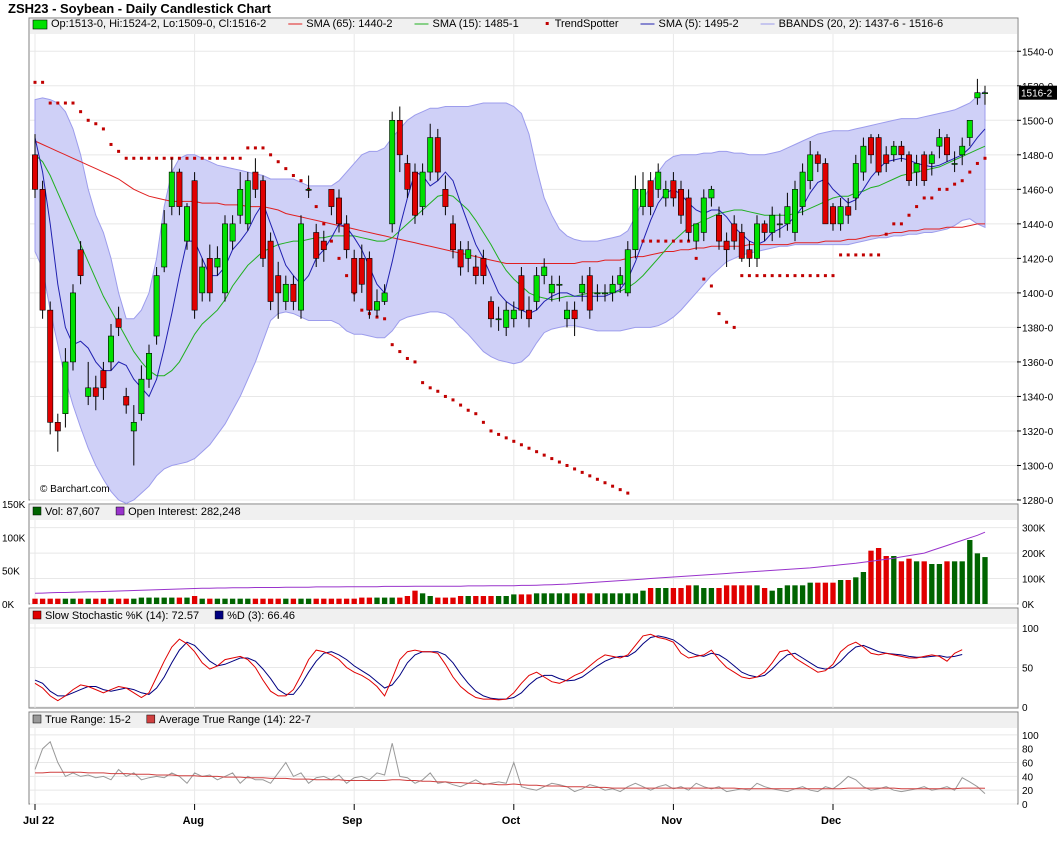 Image resolution: width=1060 pixels, height=851 pixels. What do you see at coordinates (523, 616) in the screenshot?
I see `stochastic-panel-legend-band` at bounding box center [523, 616].